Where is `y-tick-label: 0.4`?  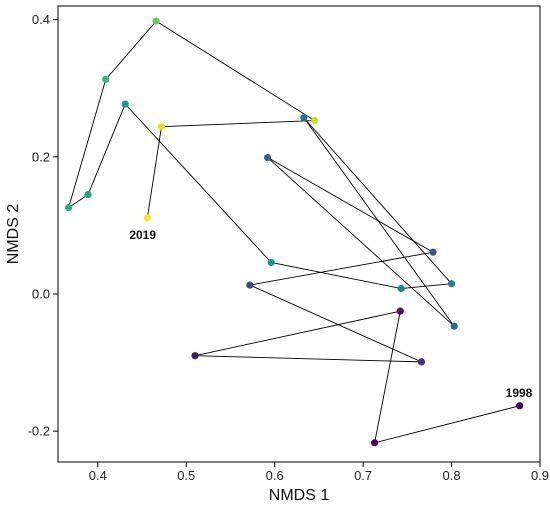 y-tick-label: 0.4 is located at coordinates (41, 19).